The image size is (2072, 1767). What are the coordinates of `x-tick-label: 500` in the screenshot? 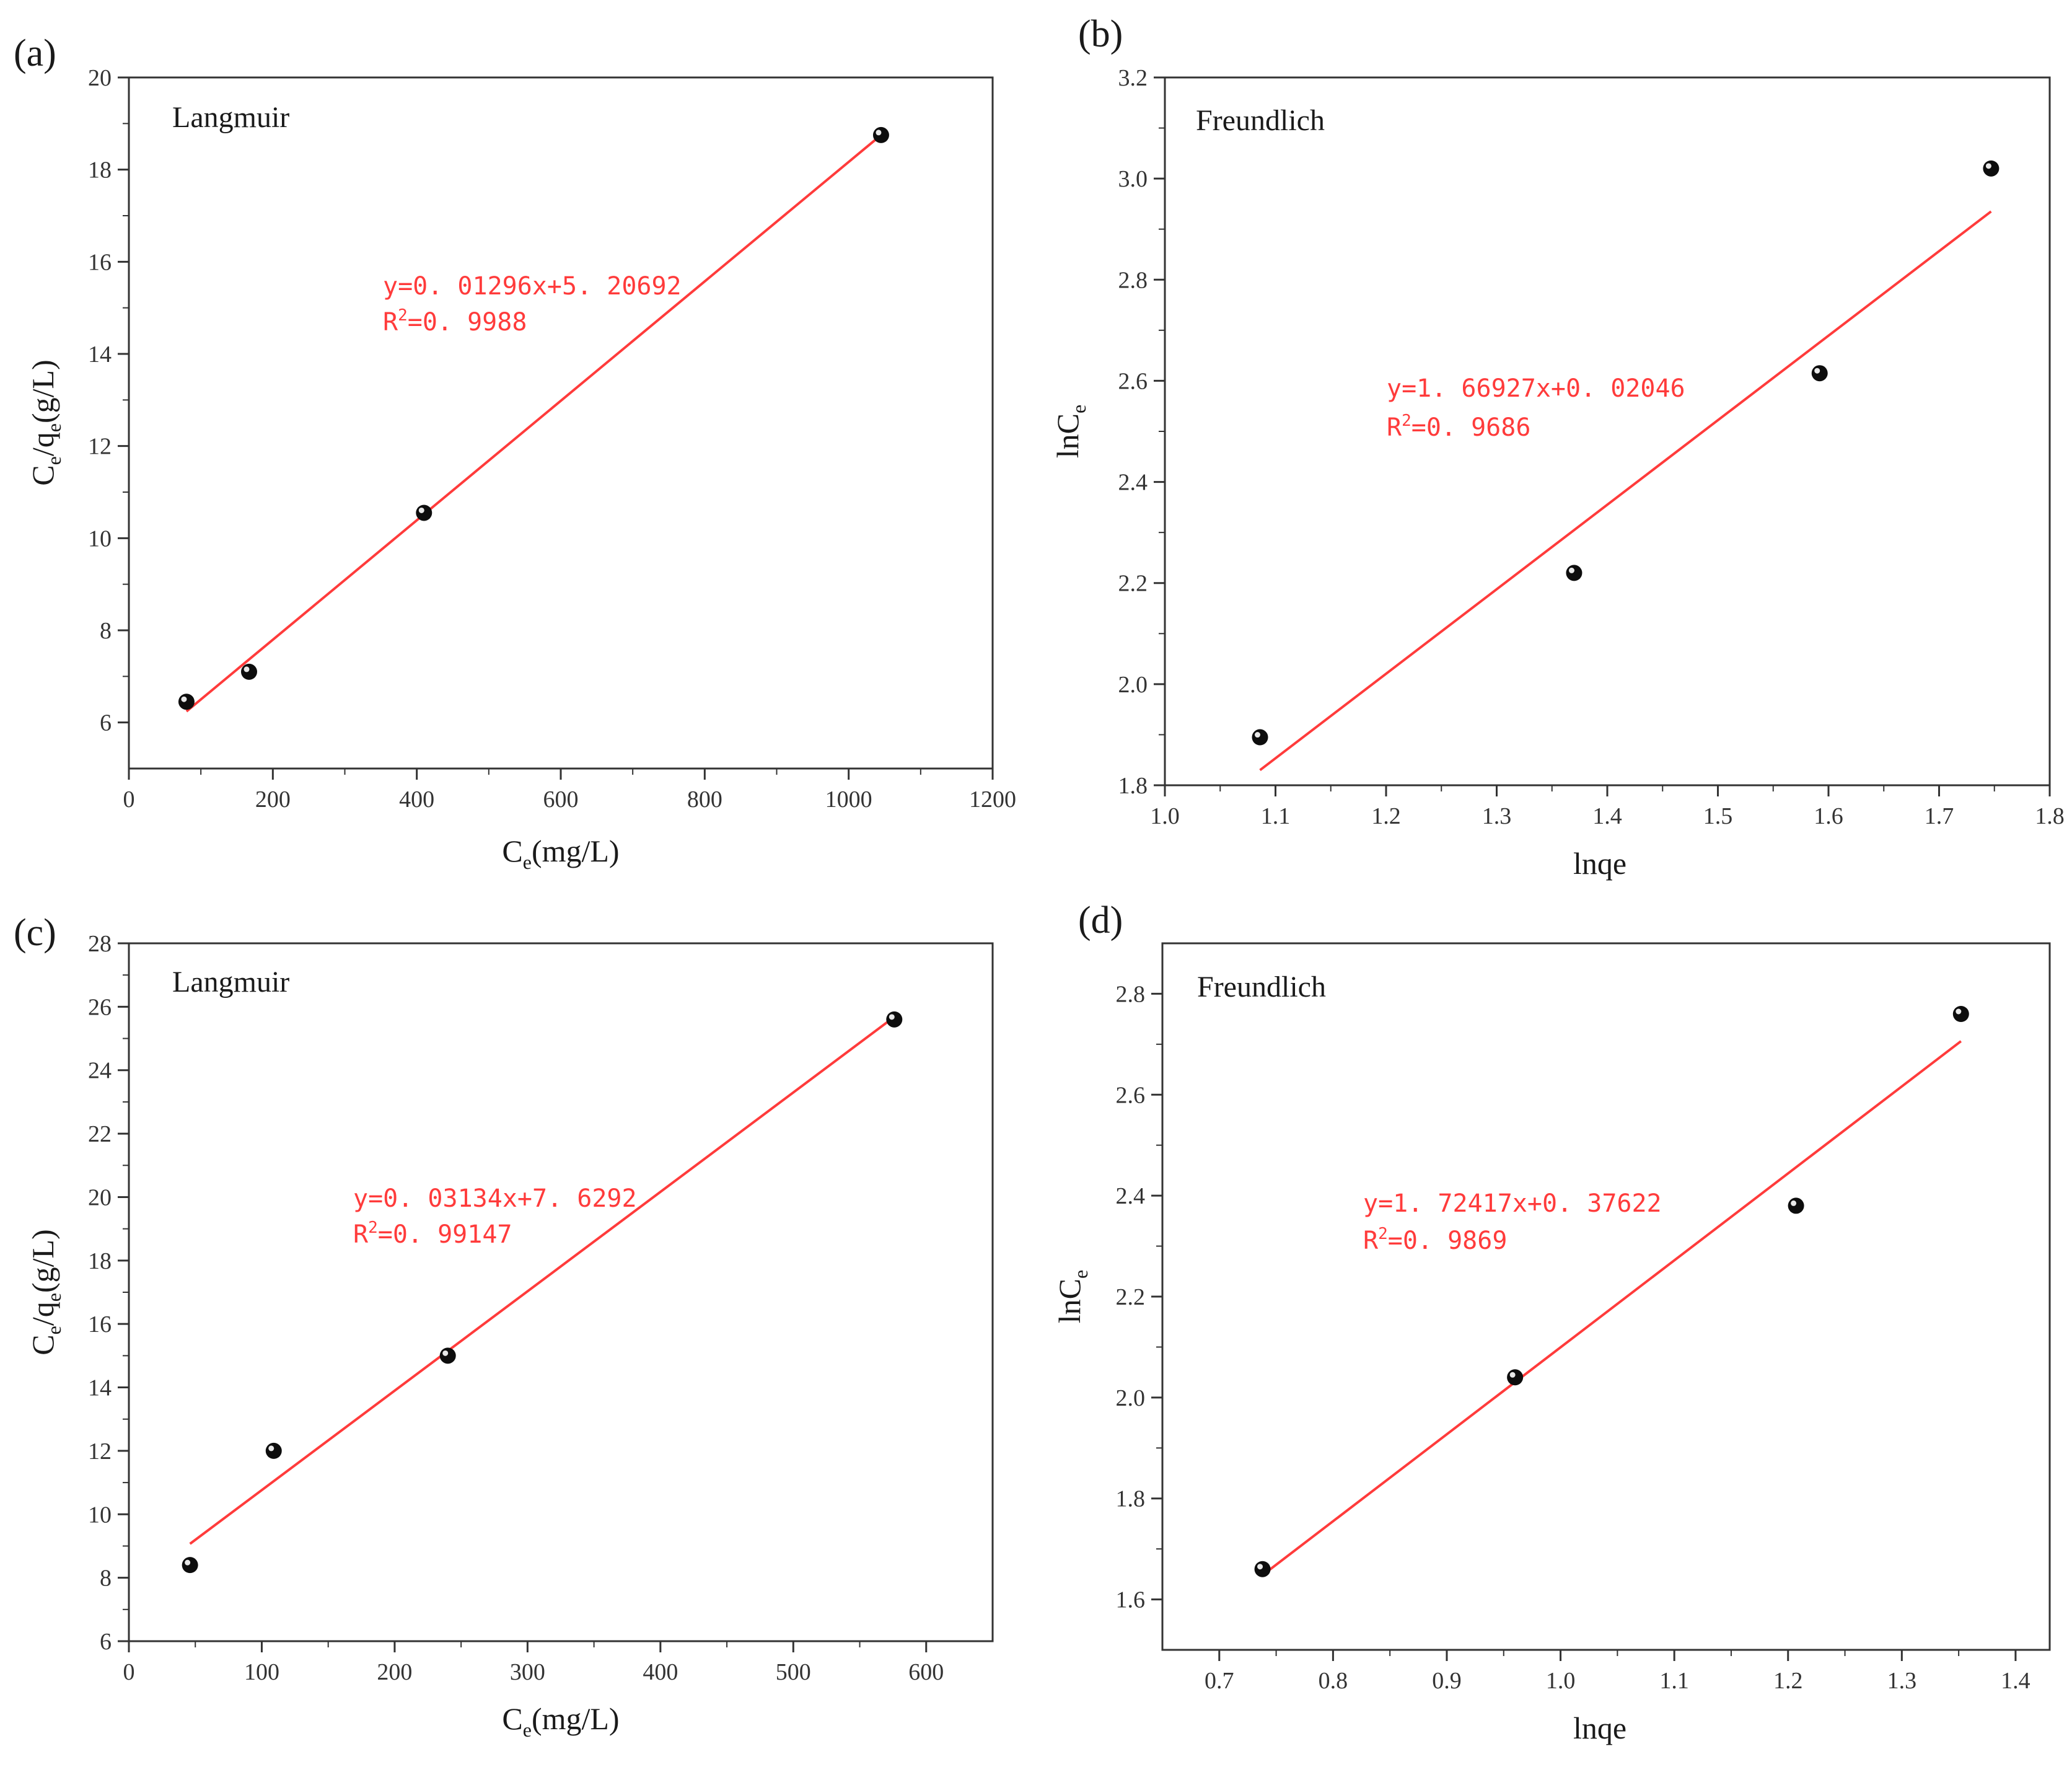 It's located at (793, 1672).